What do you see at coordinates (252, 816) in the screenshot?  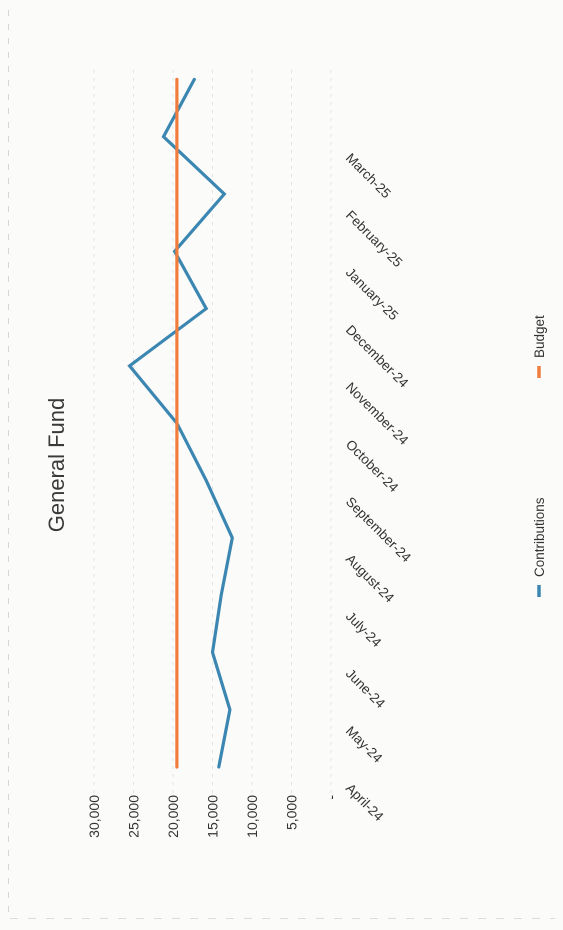 I see `y-tick-label: 10,000` at bounding box center [252, 816].